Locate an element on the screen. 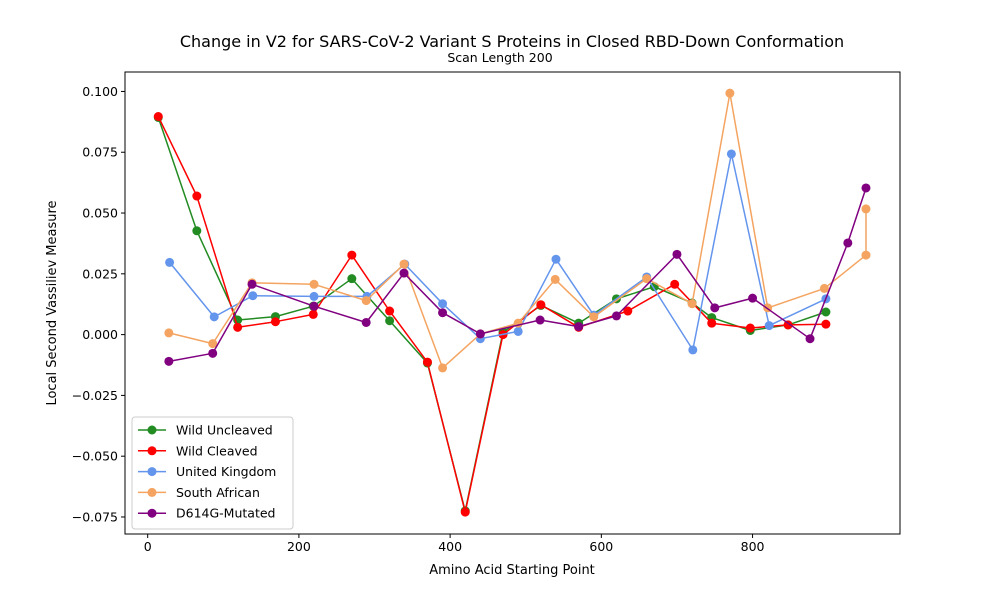  x-tick-label: 200 is located at coordinates (299, 546).